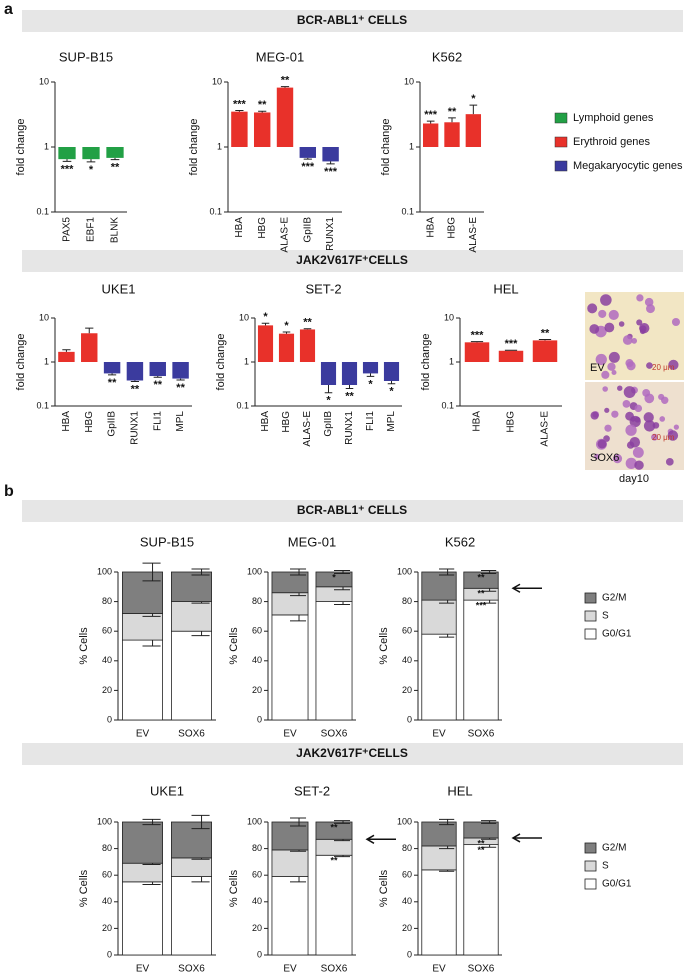 This screenshot has height=979, width=685. Describe the element at coordinates (349, 428) in the screenshot. I see `x-tick-label: RUNX1` at that location.